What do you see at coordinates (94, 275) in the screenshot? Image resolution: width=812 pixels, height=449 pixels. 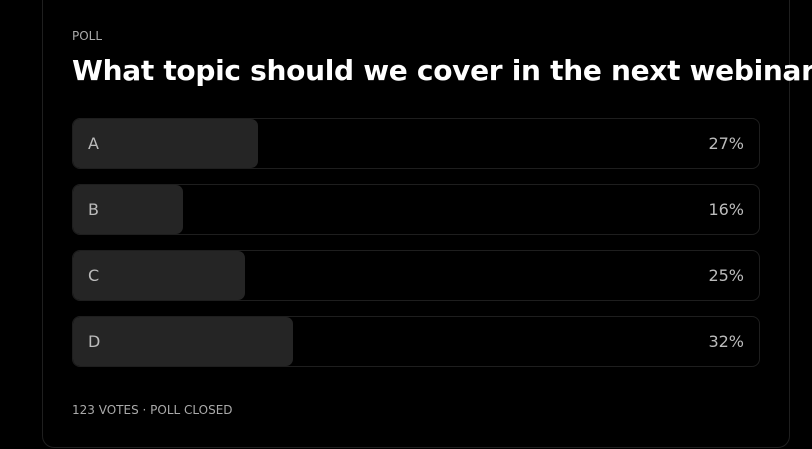 I see `option-label: C` at bounding box center [94, 275].